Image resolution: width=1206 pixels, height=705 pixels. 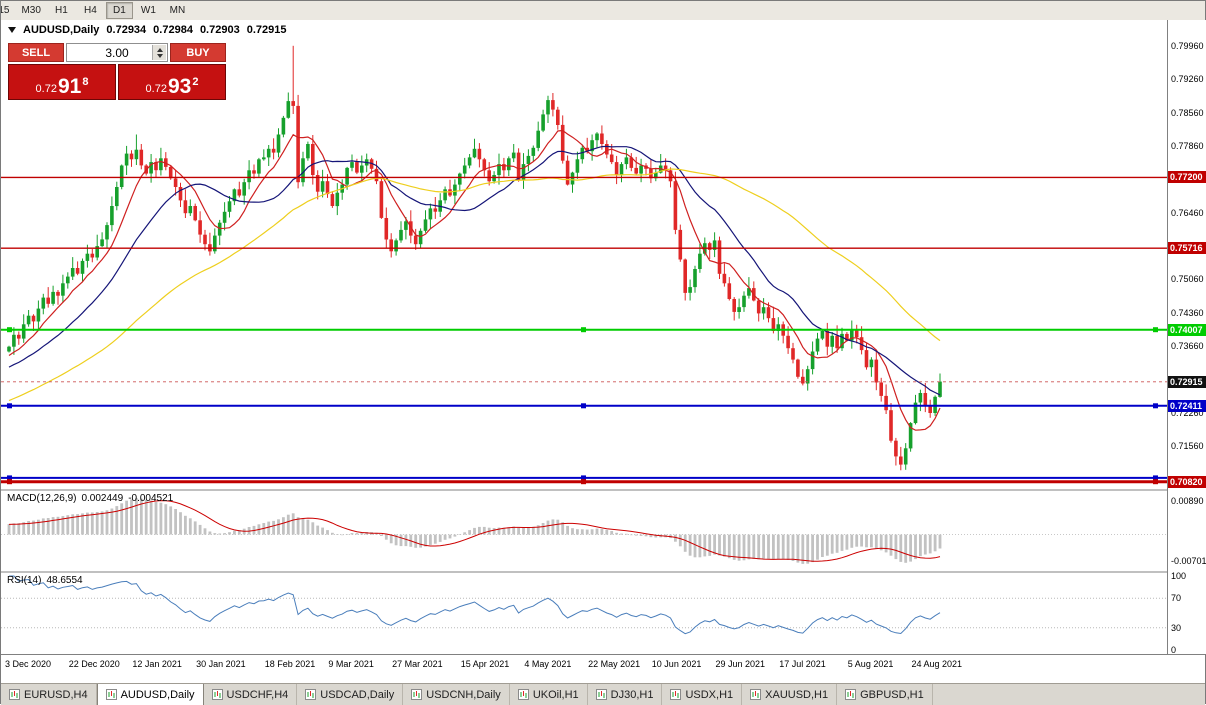 What do you see at coordinates (64, 580) in the screenshot?
I see `rsi-value: 48.6554` at bounding box center [64, 580].